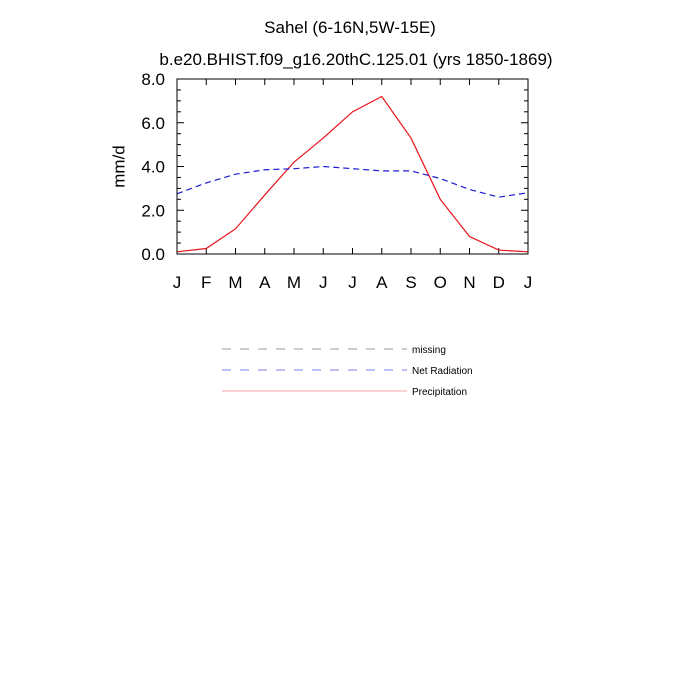  I want to click on y-tick-labels: 0.0 2.0 4.0 6.0 8.0, so click(153, 167).